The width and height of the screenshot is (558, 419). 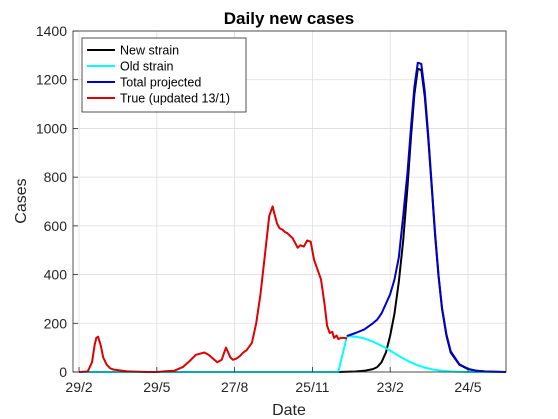 What do you see at coordinates (63, 372) in the screenshot?
I see `y-tick-label: 0` at bounding box center [63, 372].